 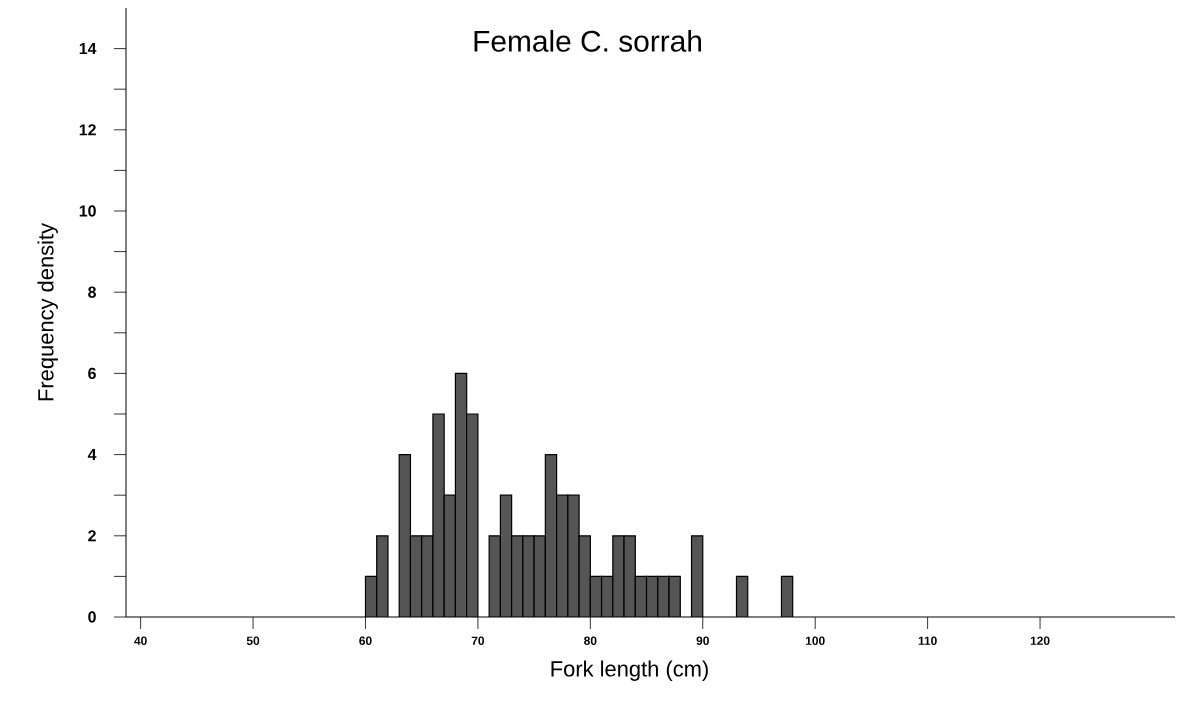 What do you see at coordinates (253, 640) in the screenshot?
I see `x-tick-label: 50` at bounding box center [253, 640].